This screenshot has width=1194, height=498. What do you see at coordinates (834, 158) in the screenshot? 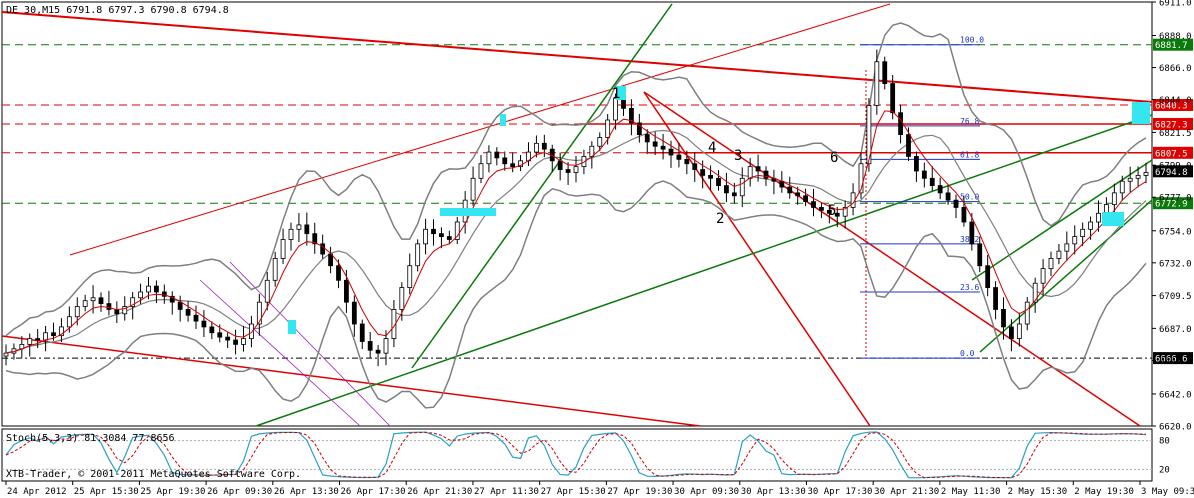
I see `wave-label: 6` at bounding box center [834, 158].